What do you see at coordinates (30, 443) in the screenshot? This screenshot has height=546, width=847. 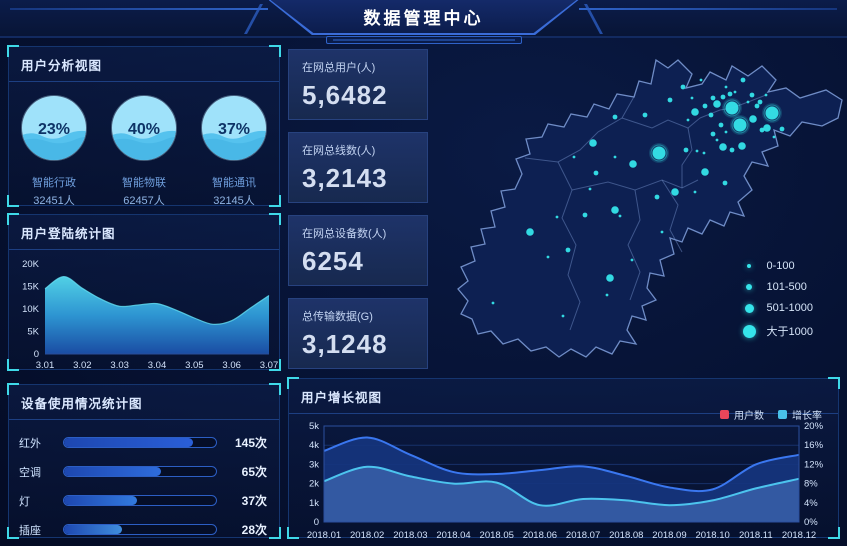 I see `device-bar-label: 红外` at bounding box center [30, 443].